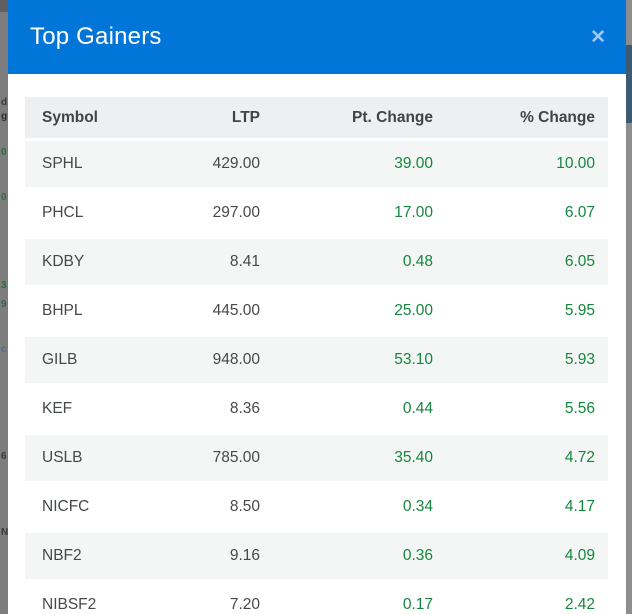  I want to click on scrollbar-track, so click(629, 307).